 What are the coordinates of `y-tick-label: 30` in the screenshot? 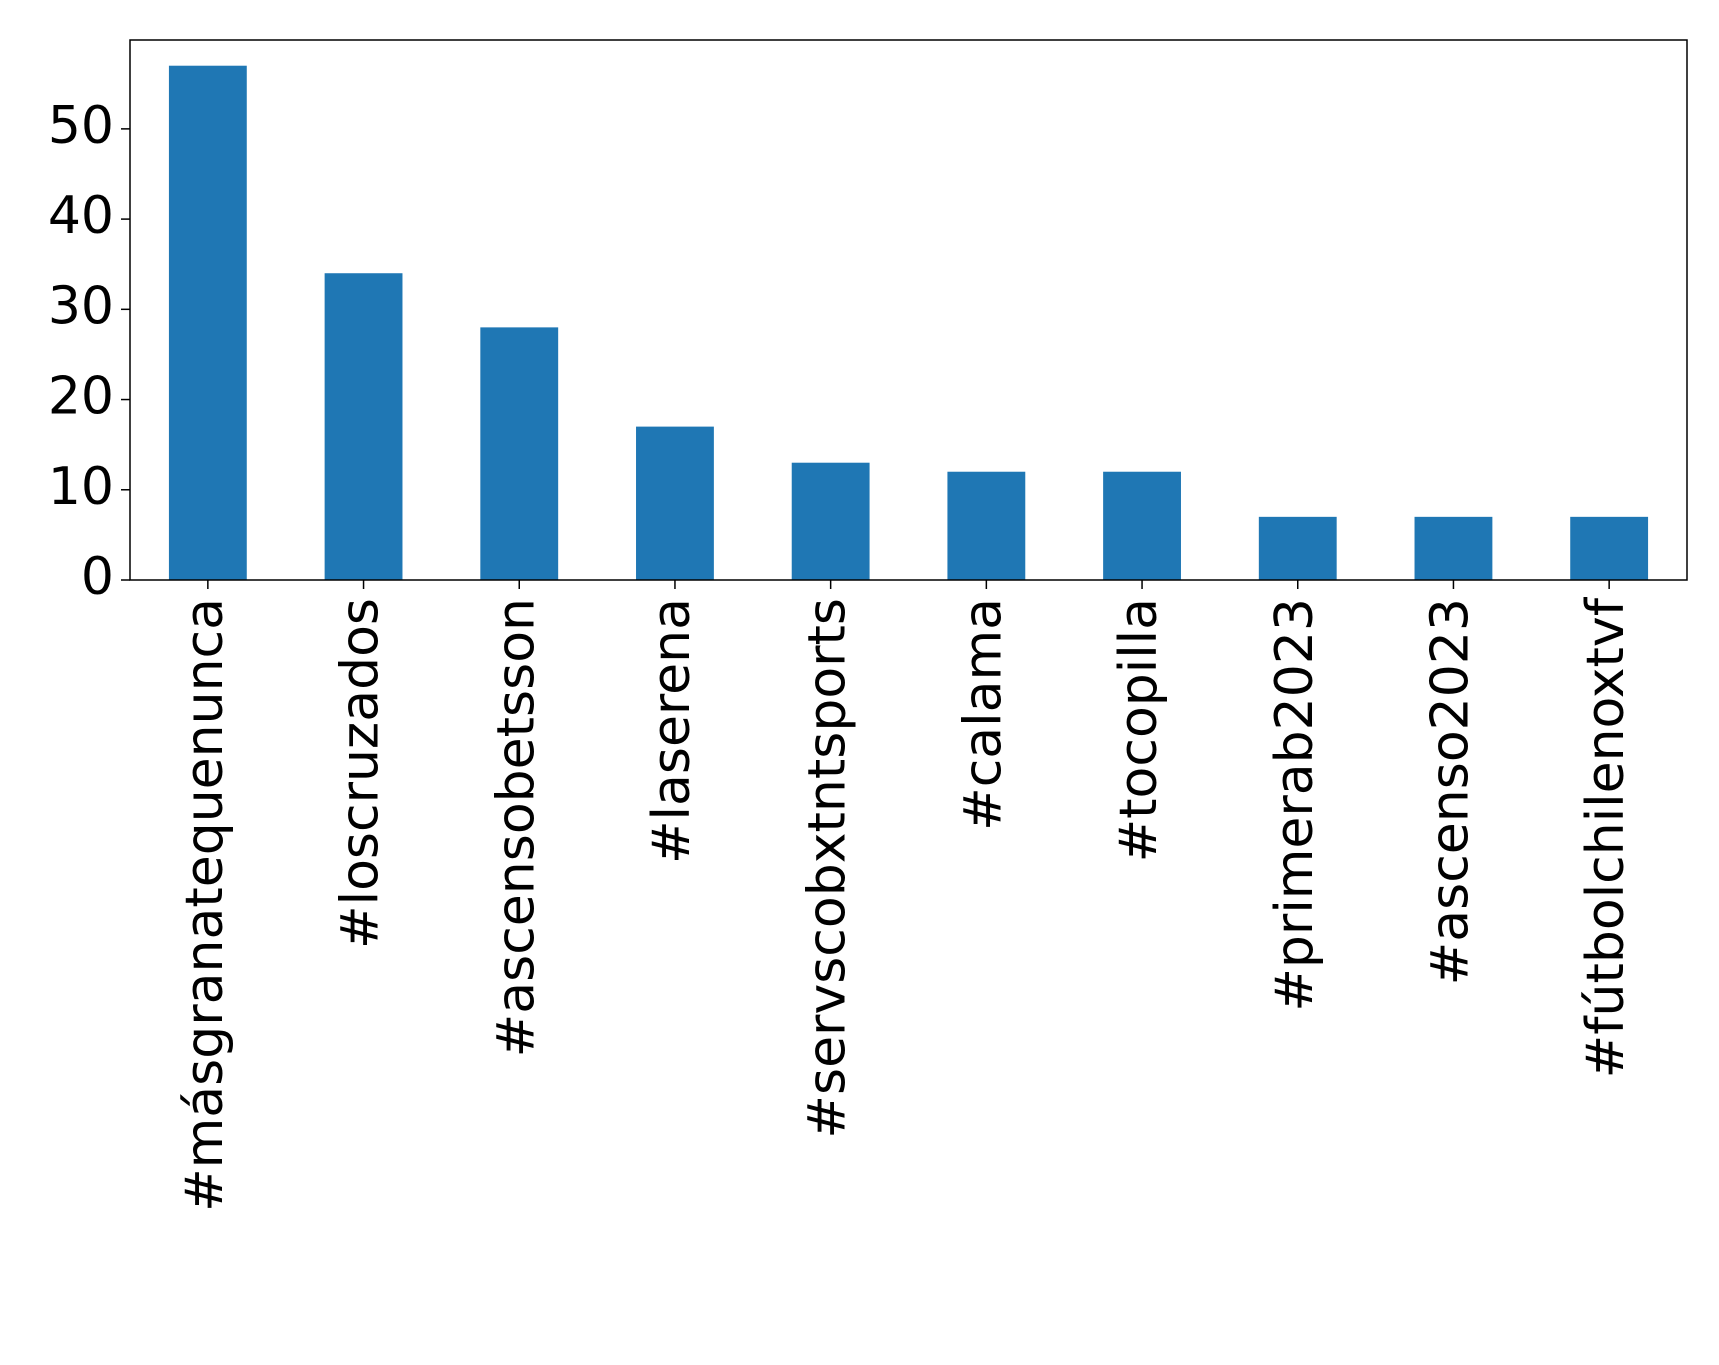 It's located at (81, 306).